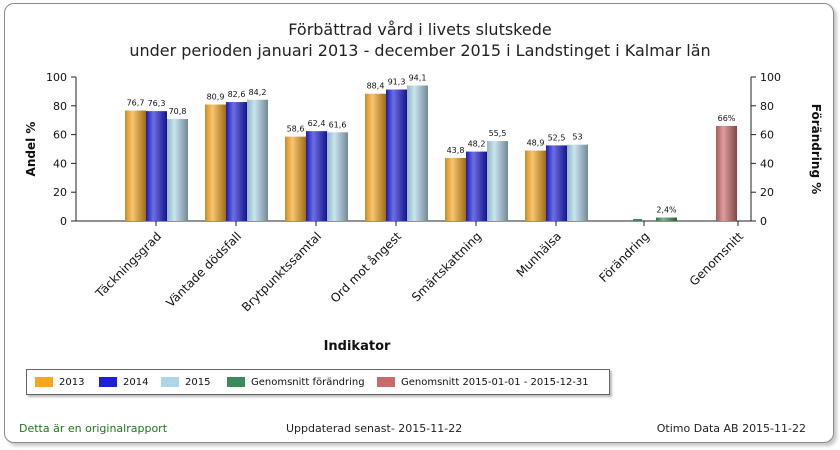 Image resolution: width=840 pixels, height=450 pixels. What do you see at coordinates (136, 103) in the screenshot?
I see `bar-value-label: 76,7` at bounding box center [136, 103].